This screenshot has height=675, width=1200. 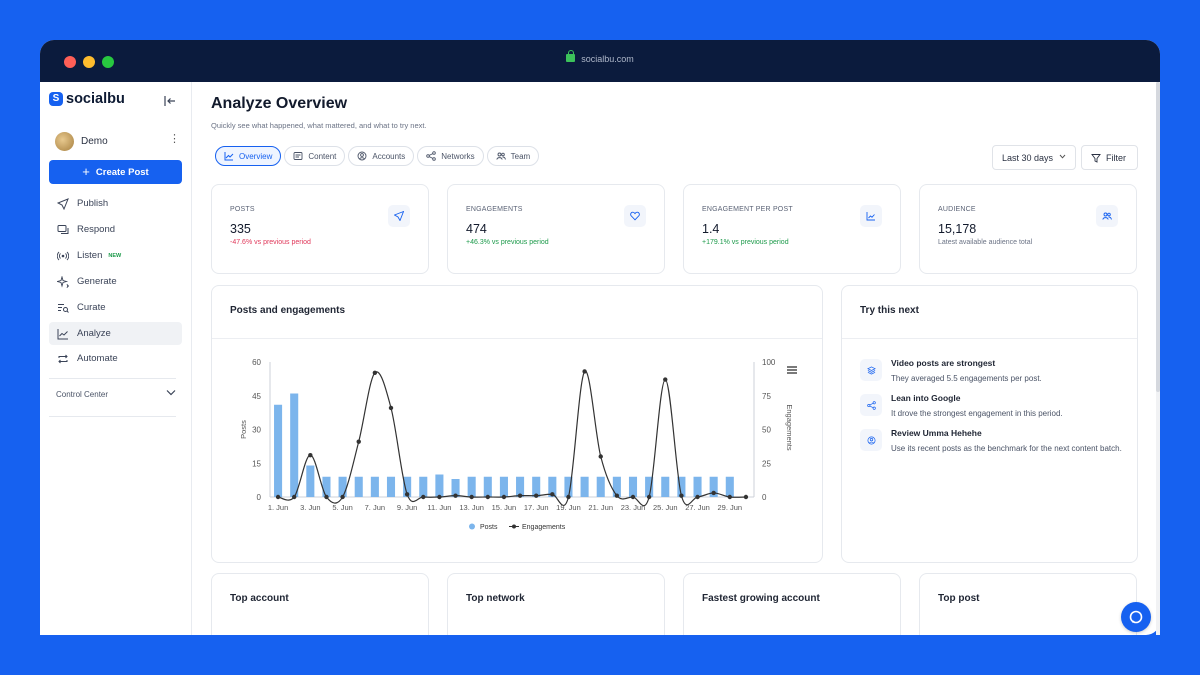 I want to click on main-scrollbar, so click(x=1158, y=358).